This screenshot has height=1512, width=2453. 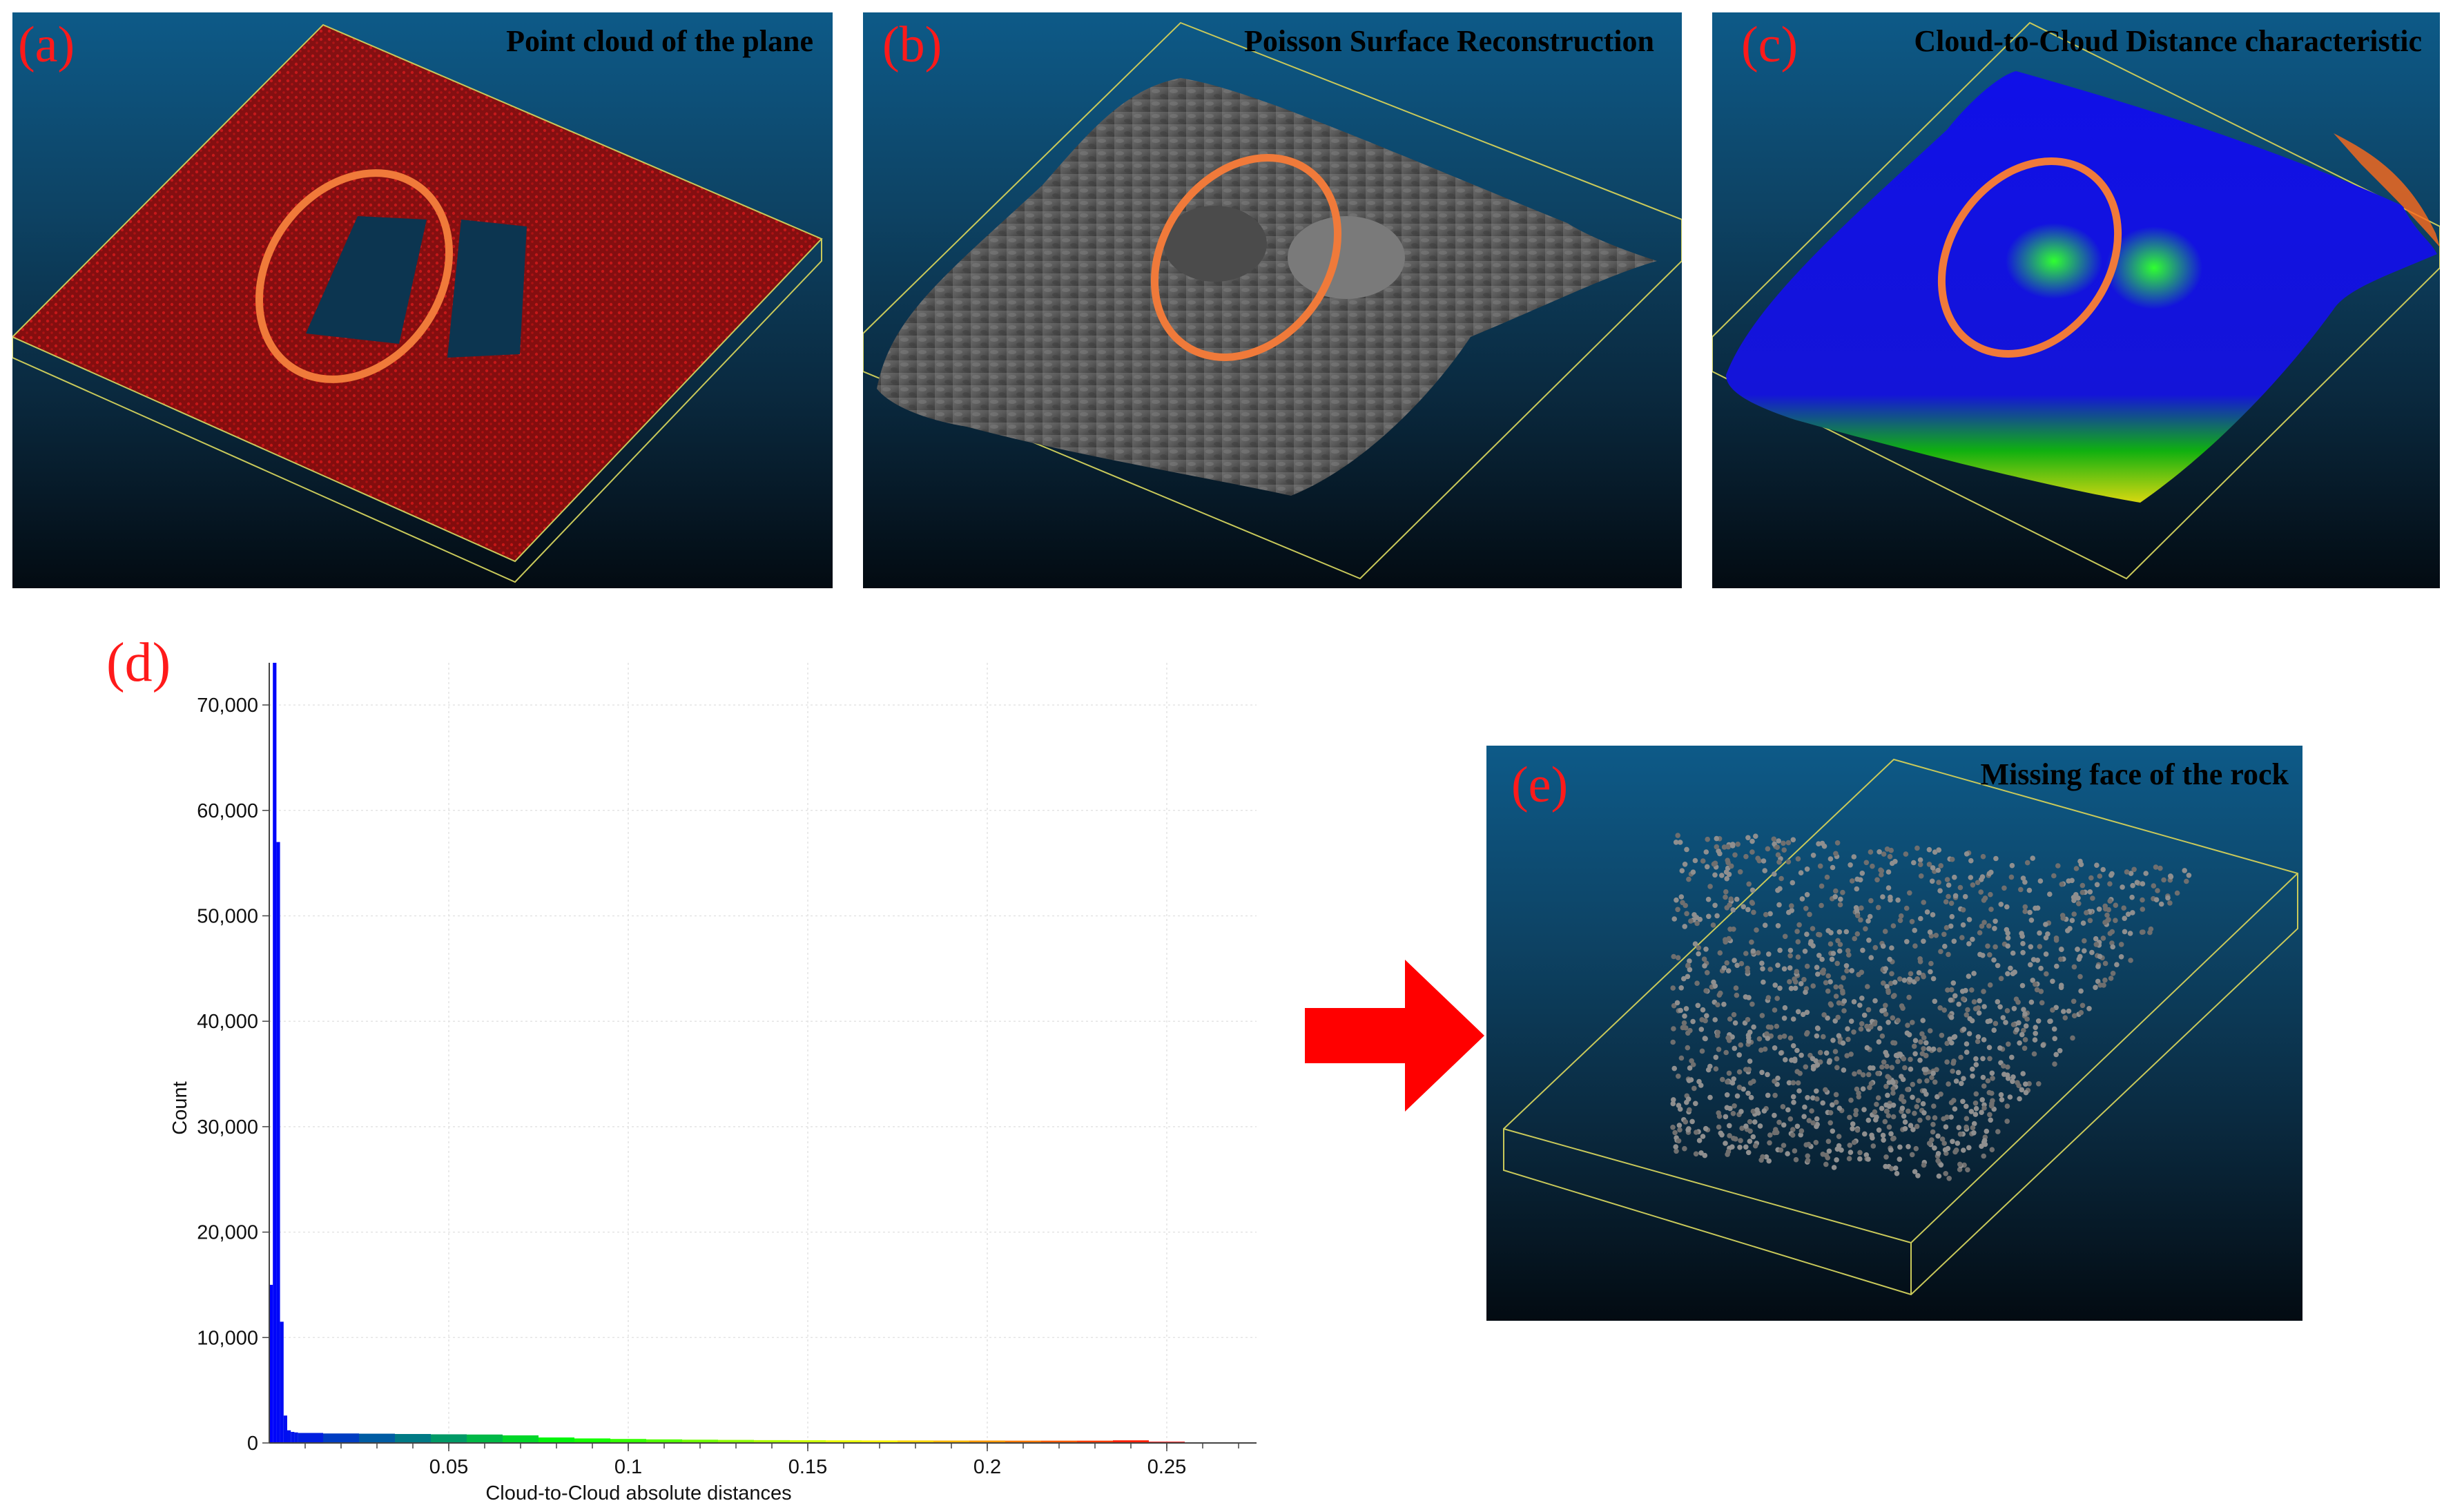 What do you see at coordinates (2076, 300) in the screenshot?
I see `bounding-box` at bounding box center [2076, 300].